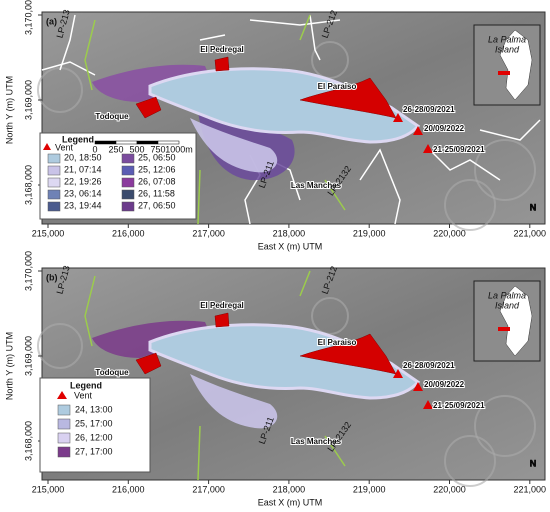 The width and height of the screenshot is (550, 512). I want to click on inset-marker, so click(504, 329).